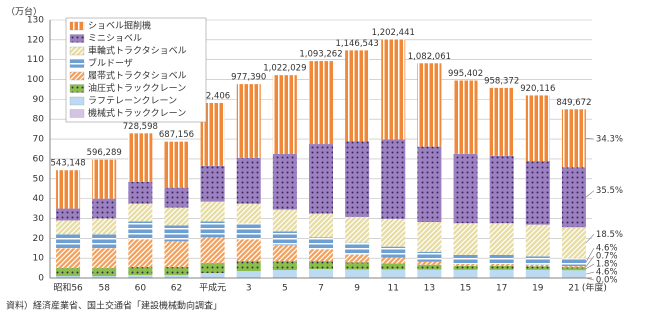 The width and height of the screenshot is (664, 320). What do you see at coordinates (136, 70) in the screenshot?
I see `legend-box` at bounding box center [136, 70].